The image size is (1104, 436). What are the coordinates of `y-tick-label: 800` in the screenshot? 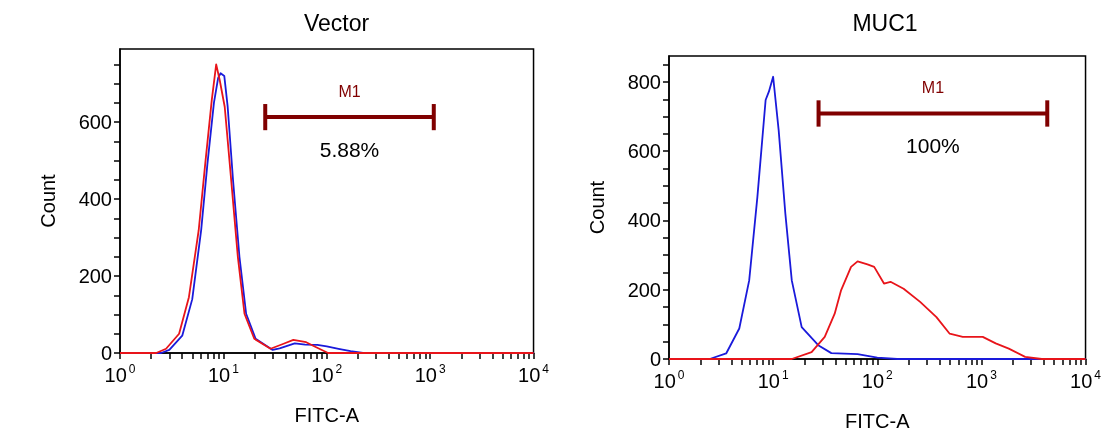 It's located at (644, 81).